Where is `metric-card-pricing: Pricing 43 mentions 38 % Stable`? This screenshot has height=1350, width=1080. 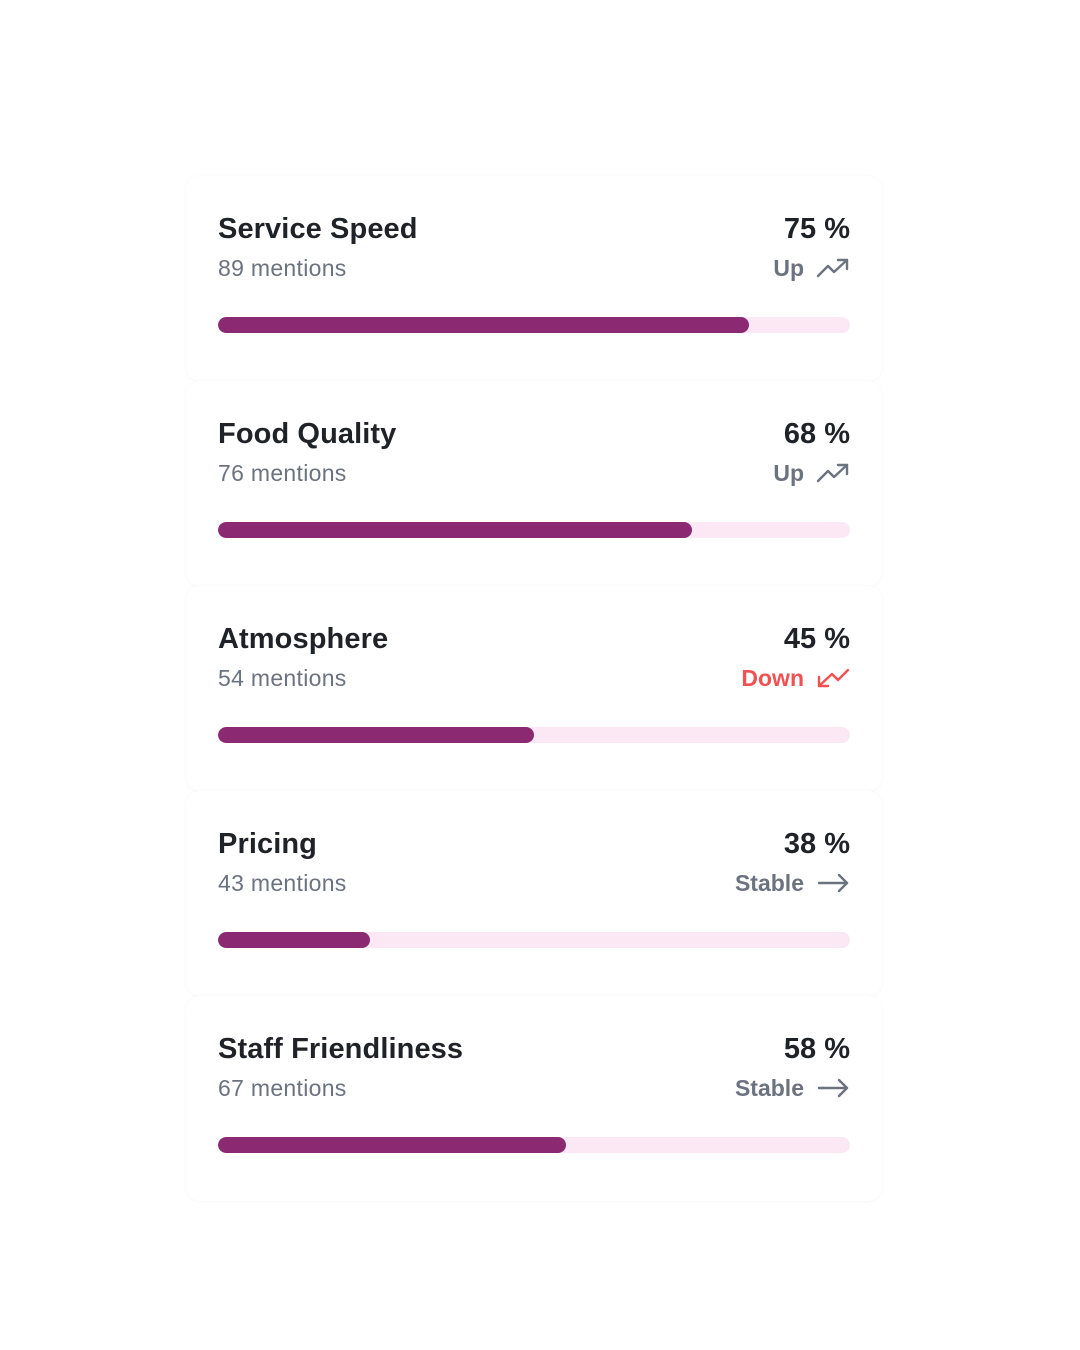
metric-card-pricing: Pricing 43 mentions 38 % Stable is located at coordinates (534, 893).